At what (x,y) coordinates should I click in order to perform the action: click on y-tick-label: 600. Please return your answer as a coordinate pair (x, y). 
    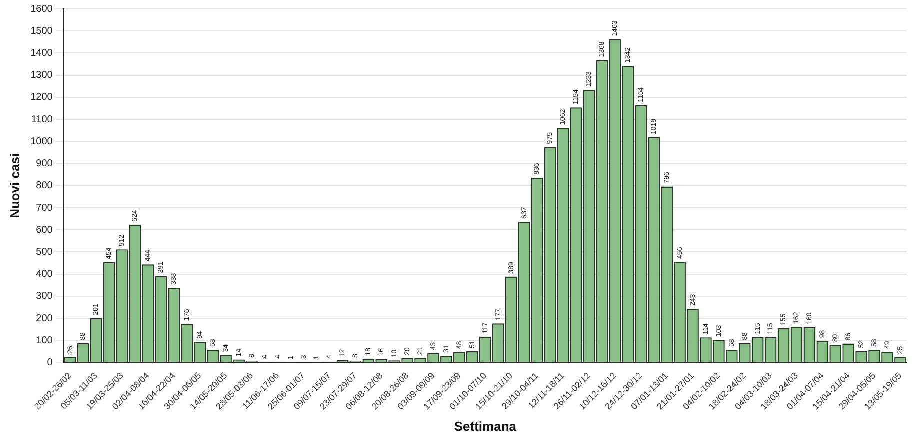
    Looking at the image, I should click on (45, 230).